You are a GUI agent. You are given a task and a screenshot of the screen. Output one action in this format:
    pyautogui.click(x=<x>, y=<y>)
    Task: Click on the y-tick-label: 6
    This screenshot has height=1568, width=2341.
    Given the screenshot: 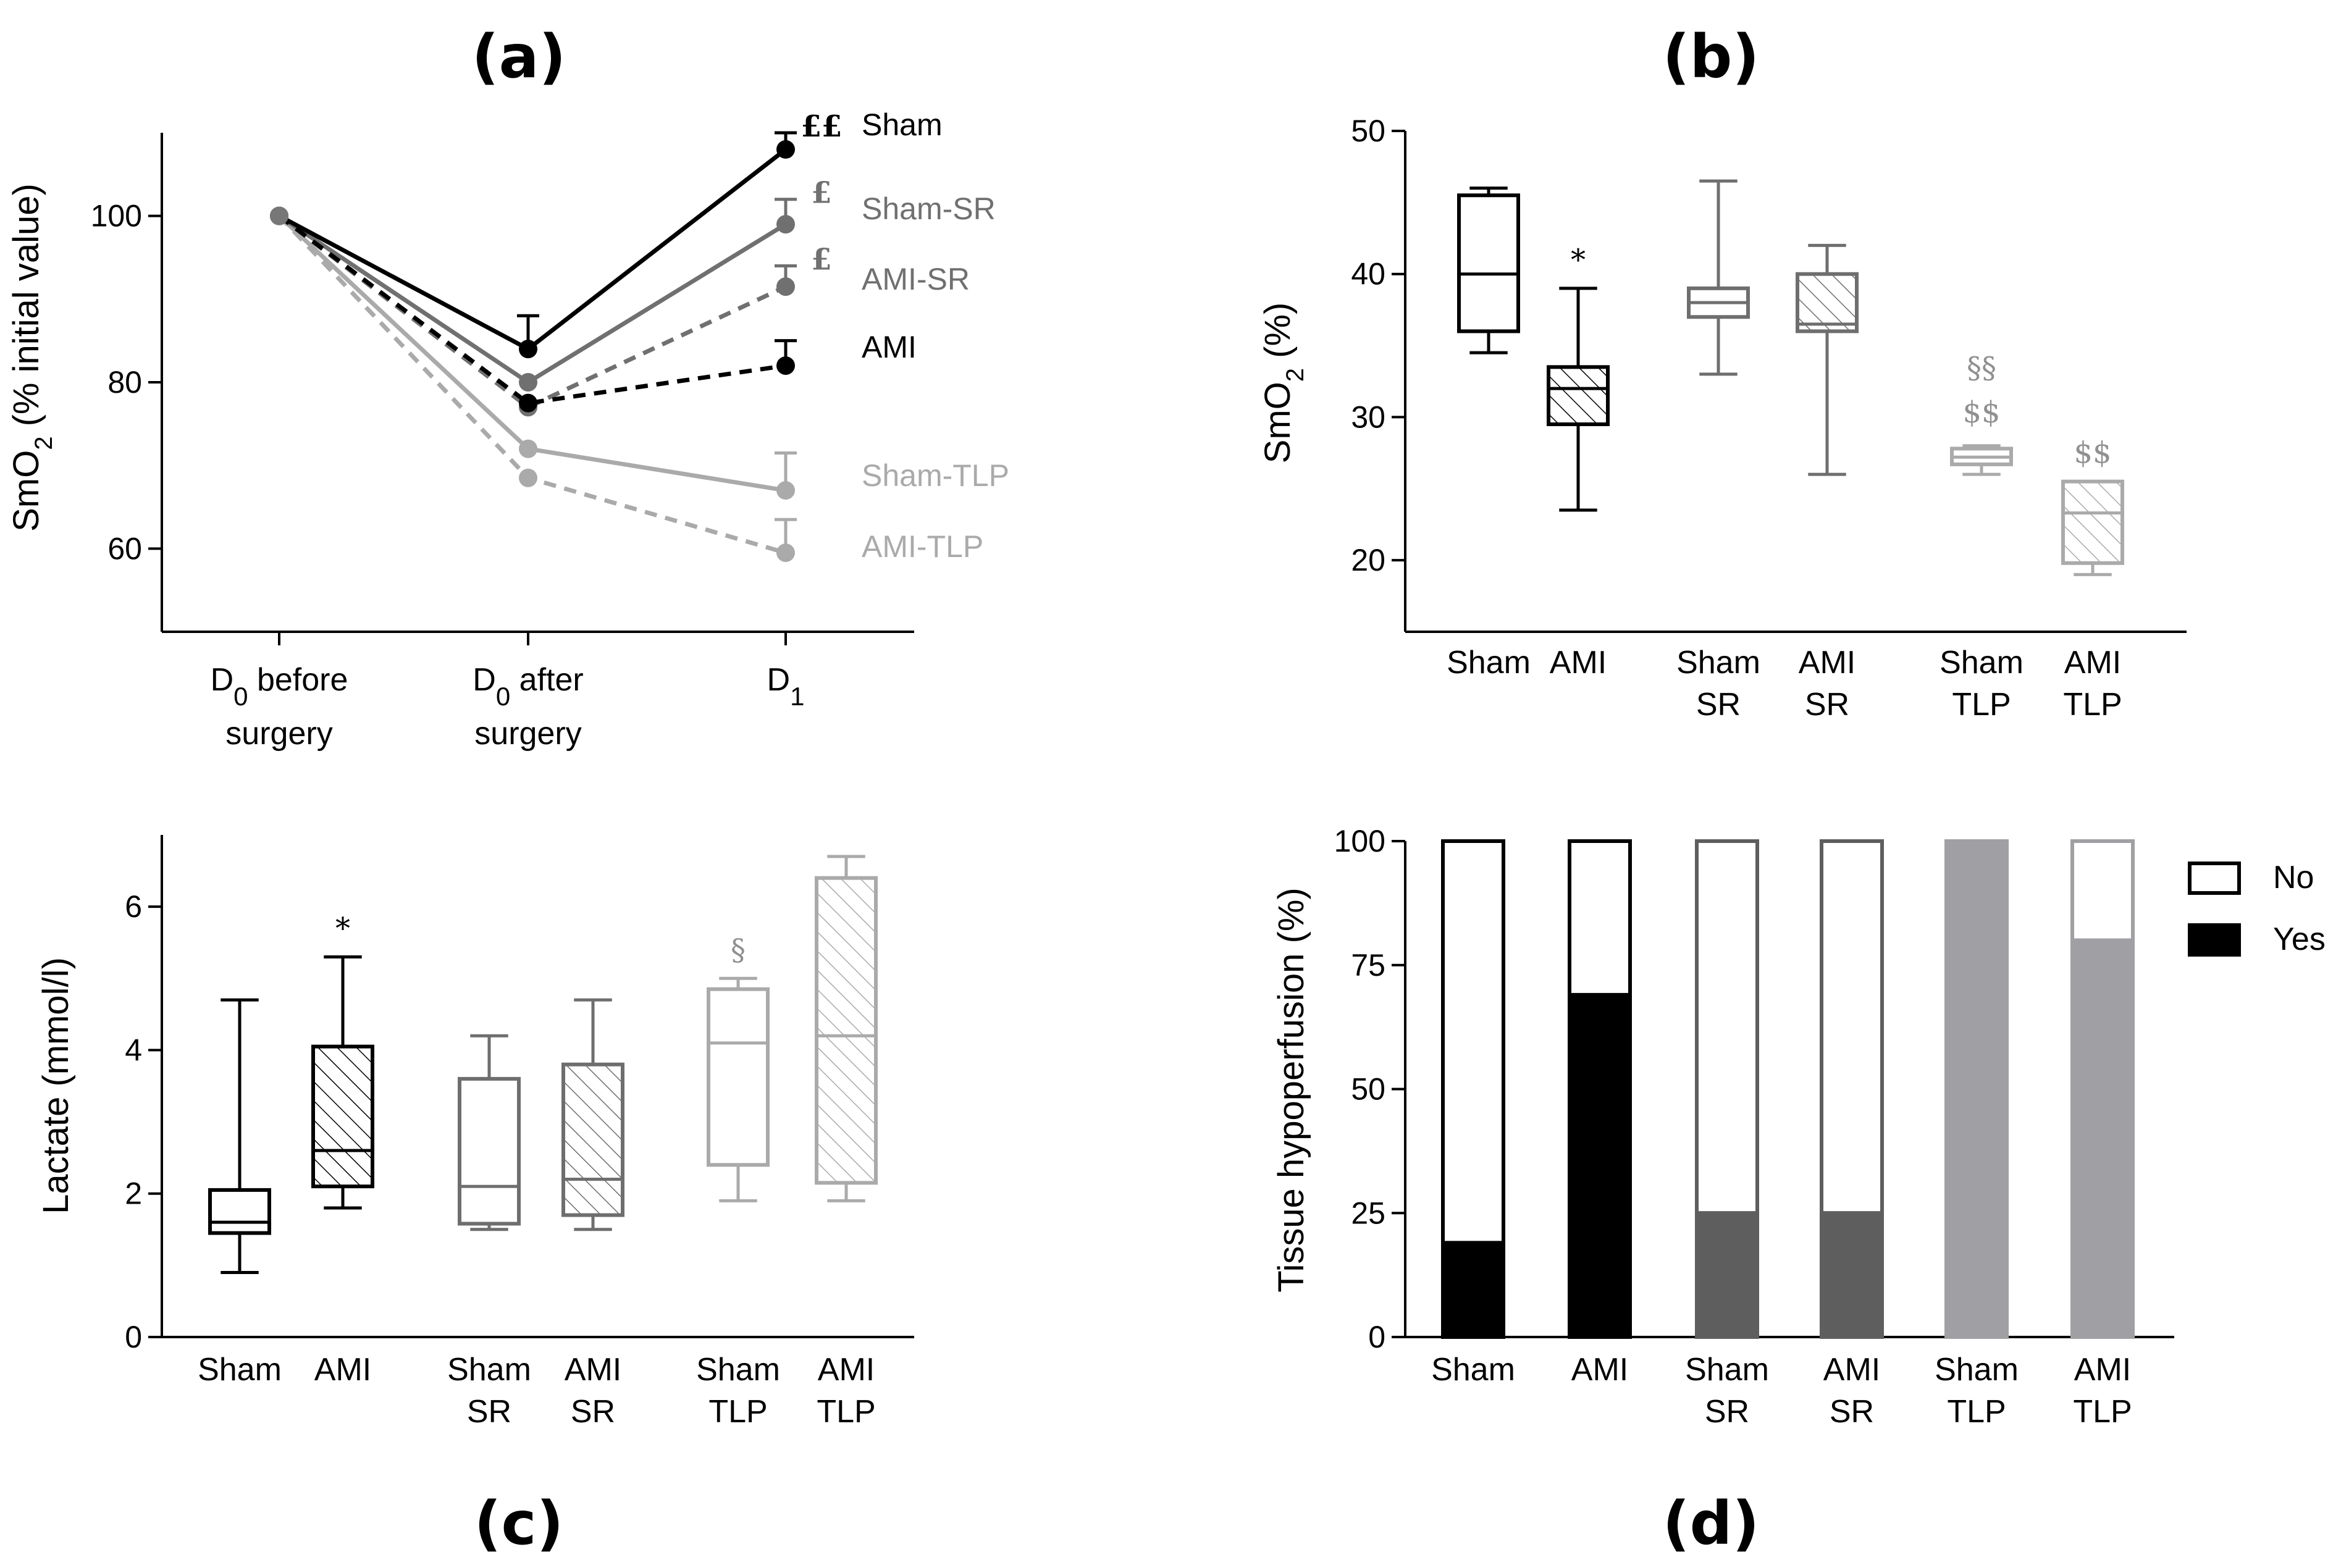 What is the action you would take?
    pyautogui.click(x=134, y=907)
    